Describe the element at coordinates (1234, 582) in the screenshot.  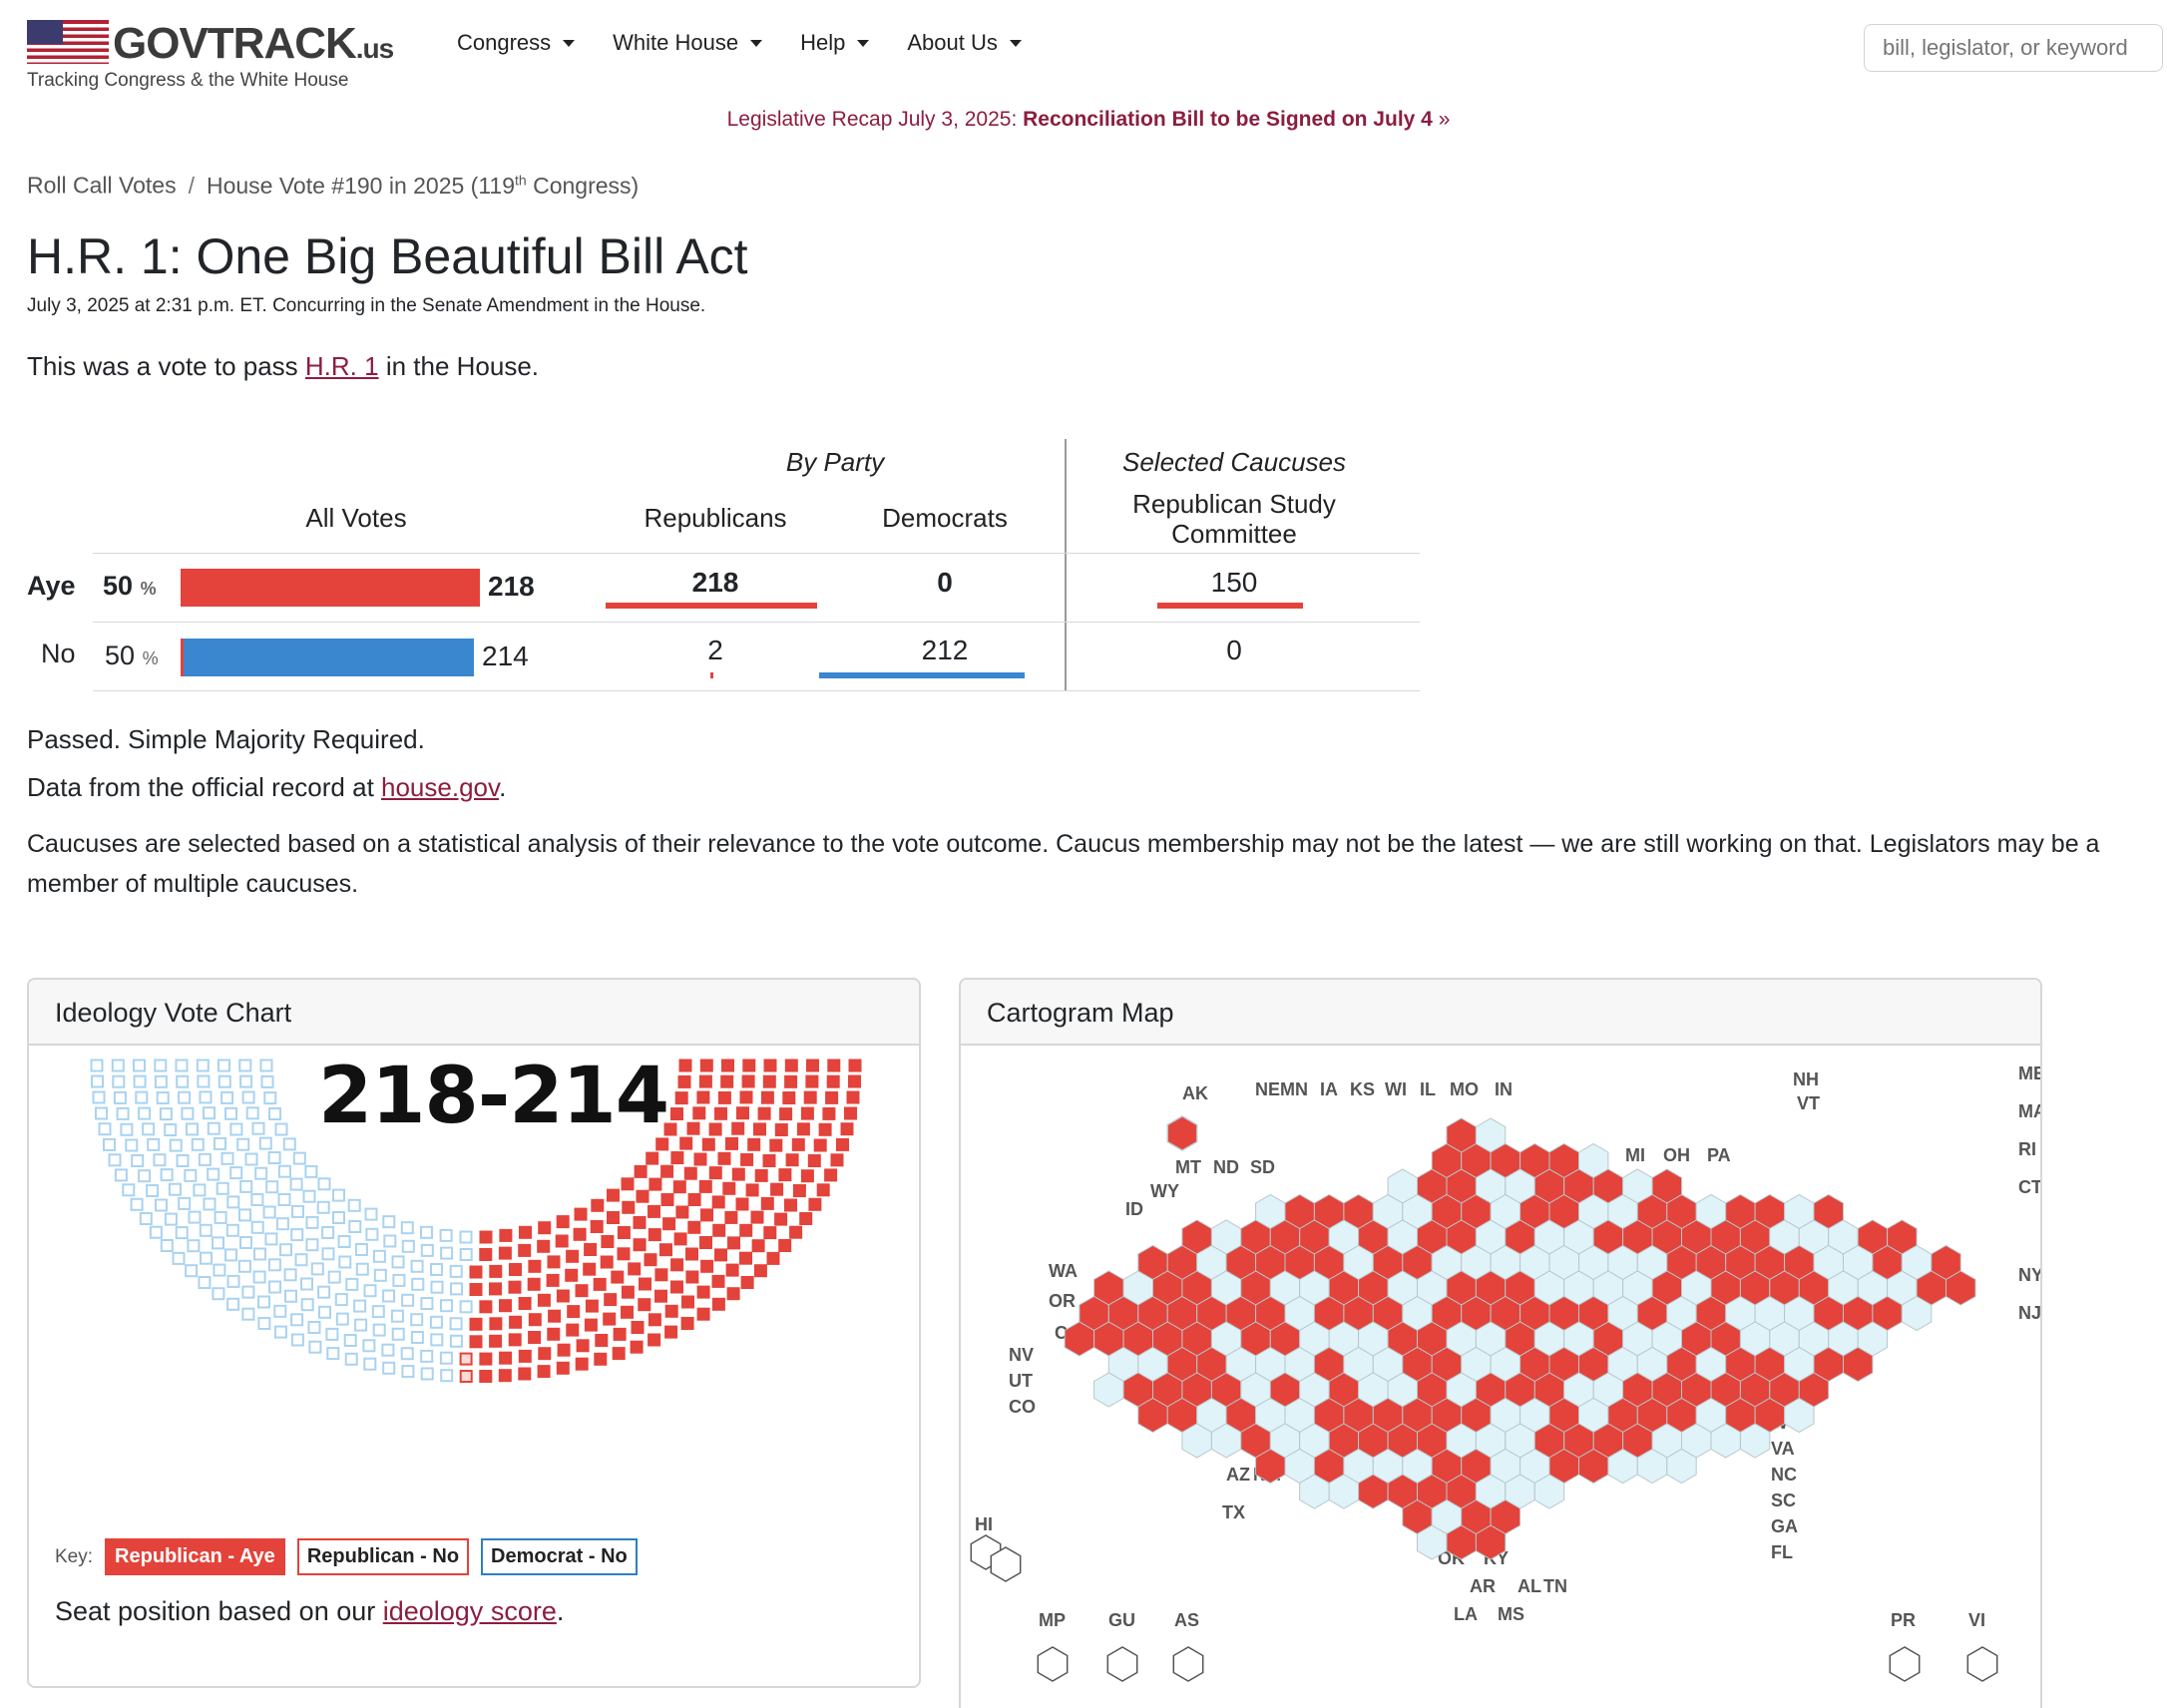
I see `aye-caucus: 150` at that location.